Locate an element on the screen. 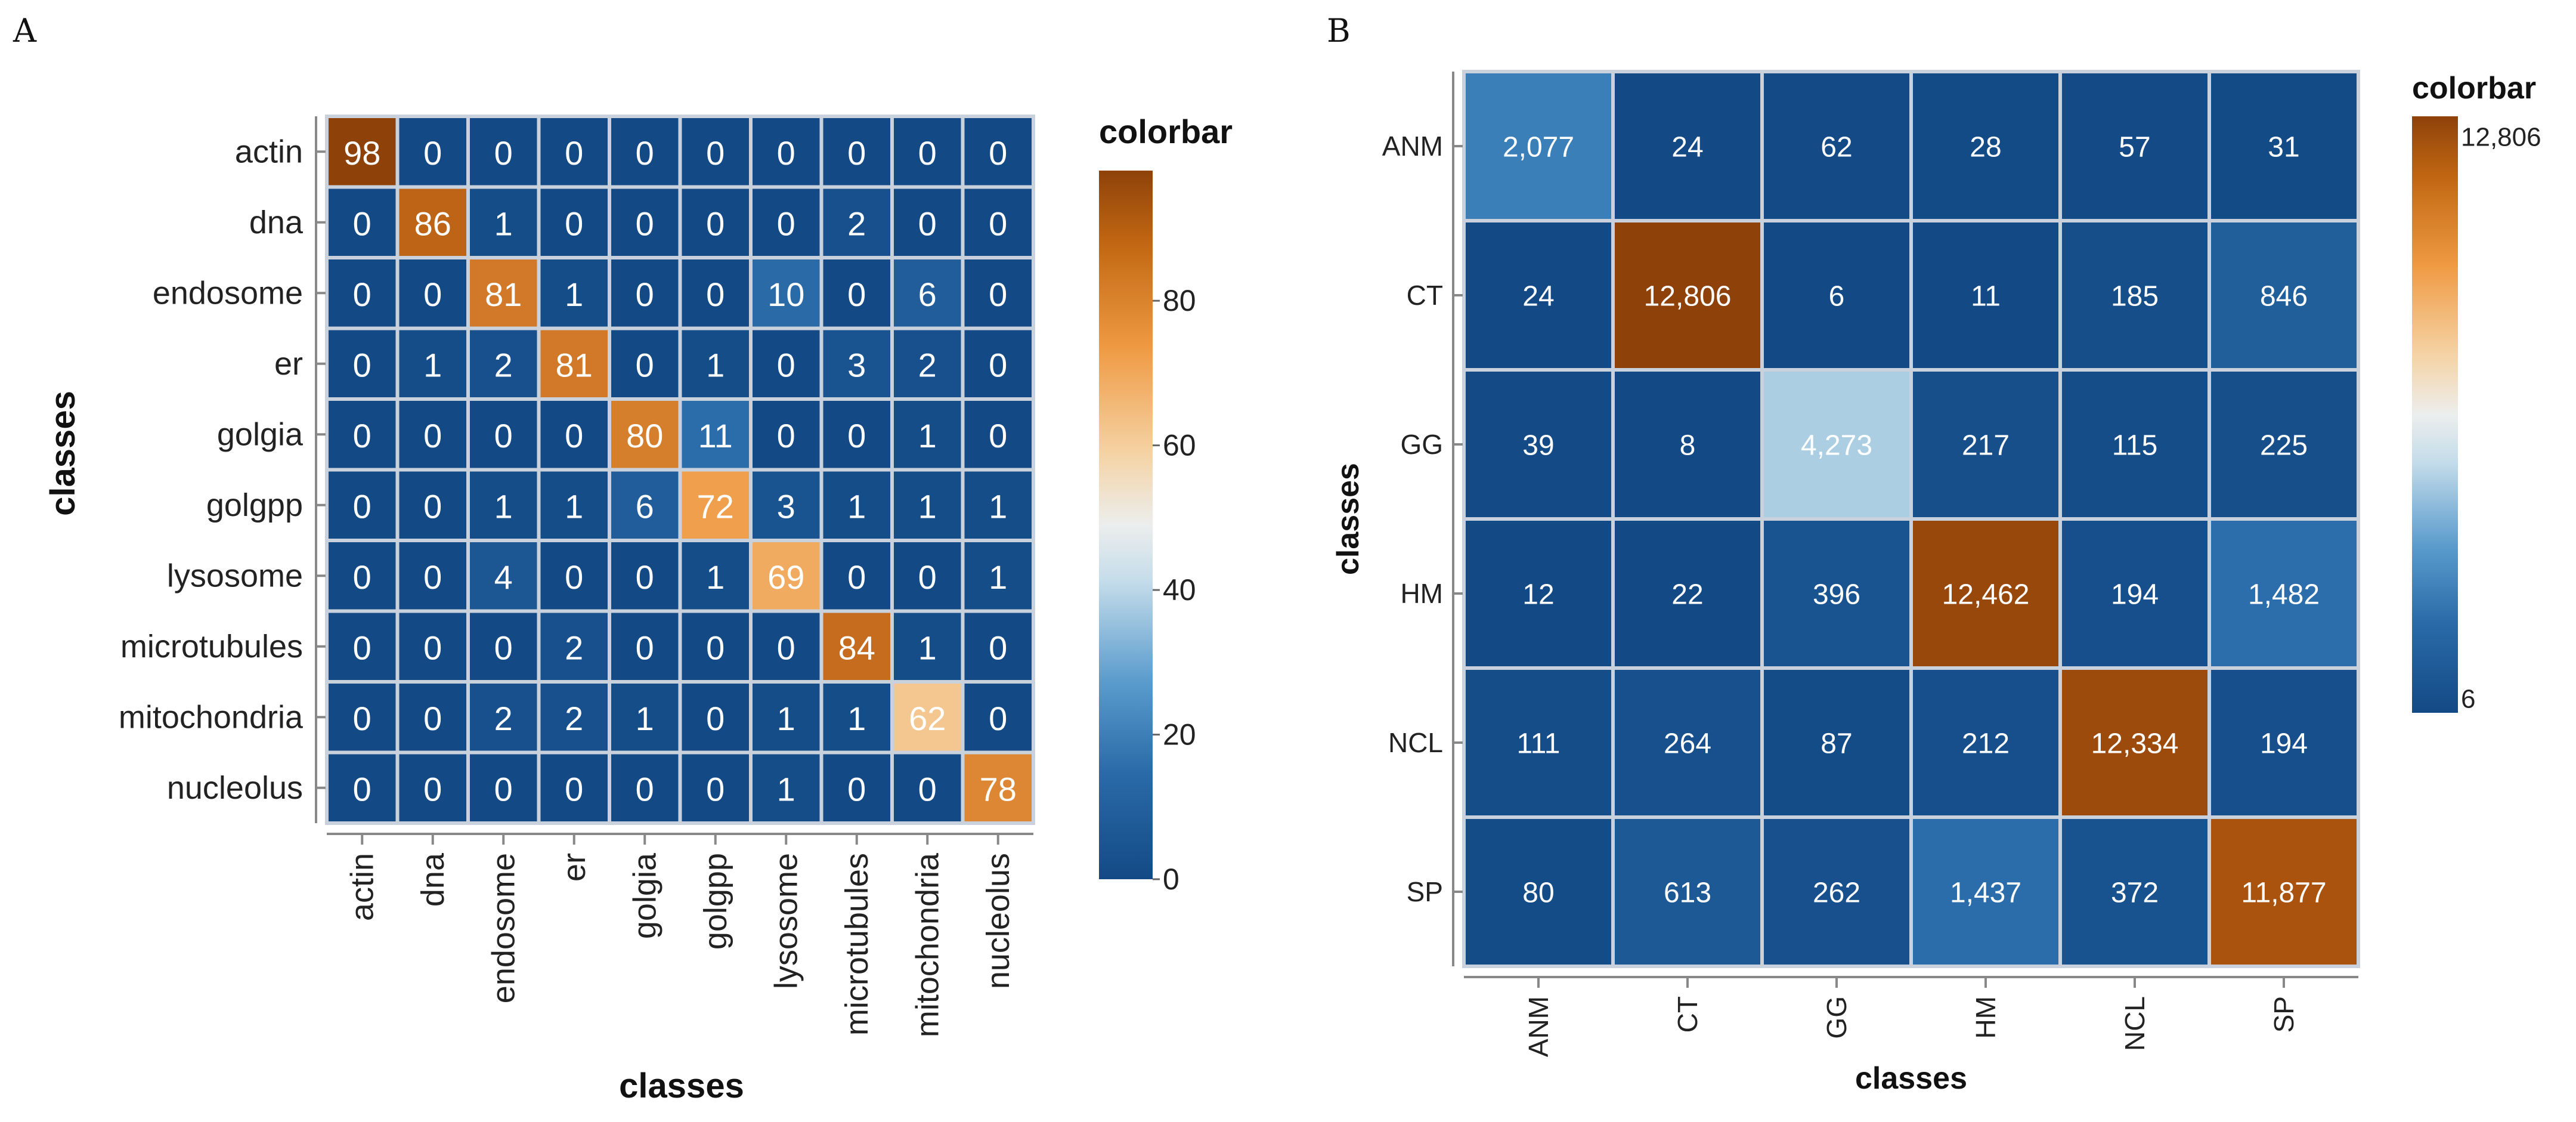 This screenshot has width=2576, height=1122. x-tick-label: dna is located at coordinates (433, 879).